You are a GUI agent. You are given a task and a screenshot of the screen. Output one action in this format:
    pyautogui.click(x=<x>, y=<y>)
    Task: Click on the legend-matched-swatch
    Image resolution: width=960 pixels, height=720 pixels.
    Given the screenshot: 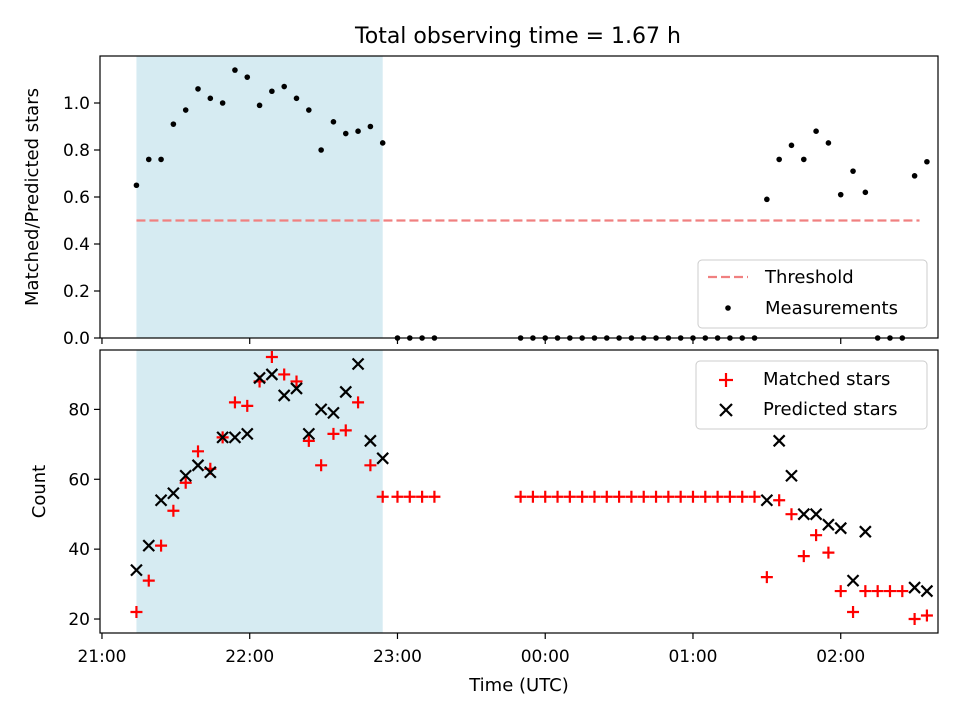 What is the action you would take?
    pyautogui.click(x=726, y=380)
    